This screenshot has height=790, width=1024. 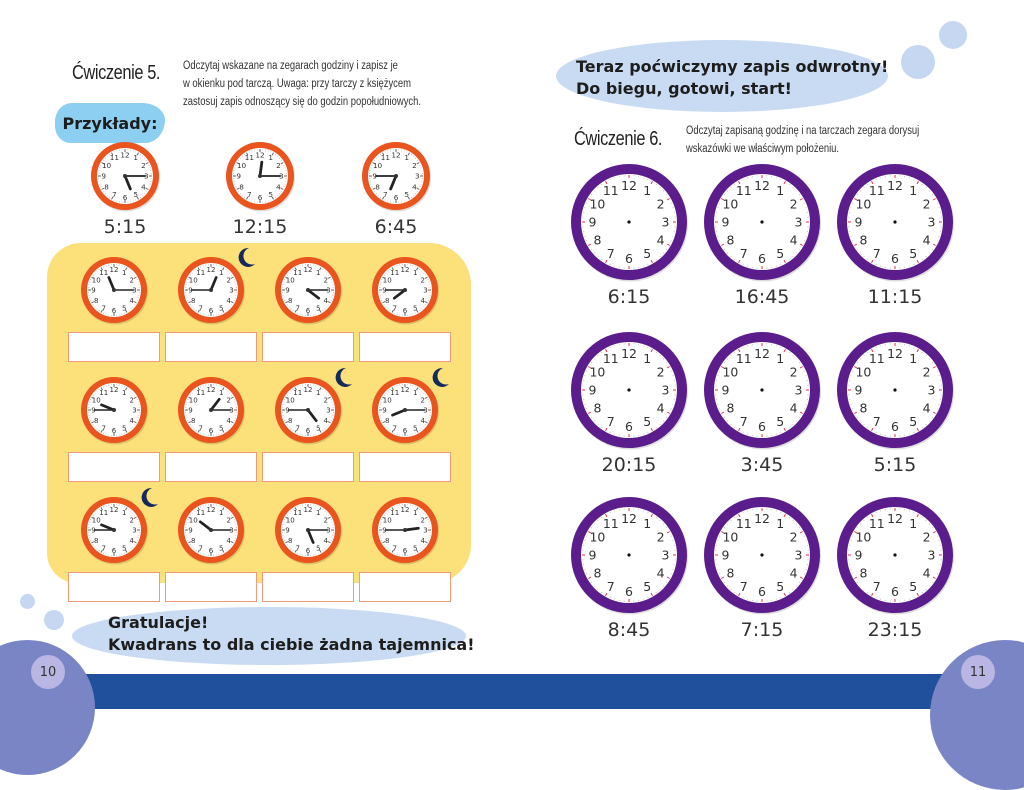 What do you see at coordinates (125, 227) in the screenshot?
I see `example-time-label: 5:15` at bounding box center [125, 227].